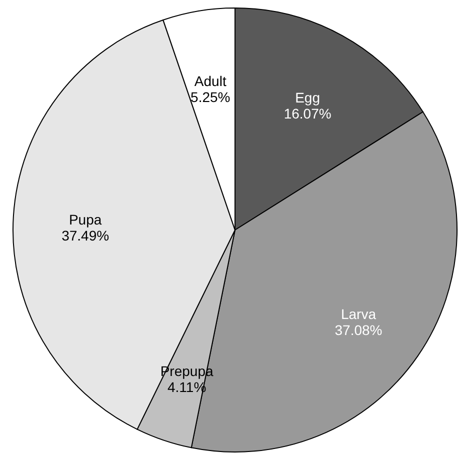 Image resolution: width=458 pixels, height=458 pixels. What do you see at coordinates (210, 97) in the screenshot?
I see `data-label: 5.25%` at bounding box center [210, 97].